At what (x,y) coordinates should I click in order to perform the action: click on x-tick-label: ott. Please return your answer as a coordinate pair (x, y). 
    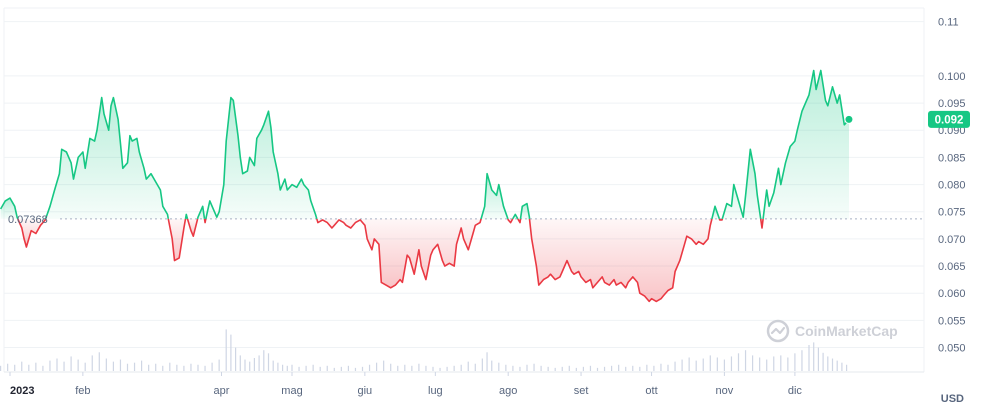
    Looking at the image, I should click on (651, 391).